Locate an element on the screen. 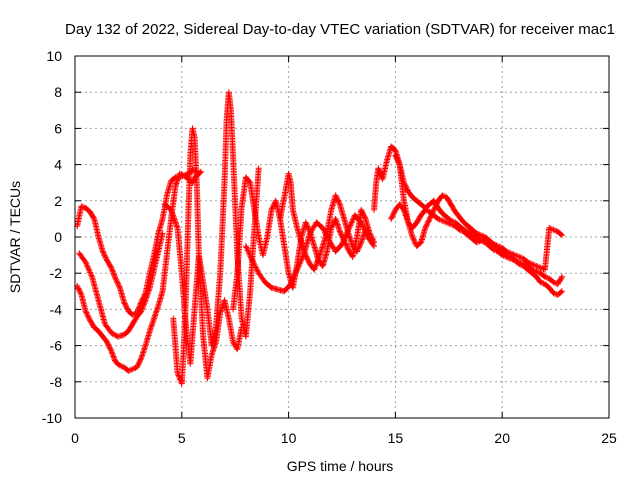  x-tick-label: 0 is located at coordinates (75, 438).